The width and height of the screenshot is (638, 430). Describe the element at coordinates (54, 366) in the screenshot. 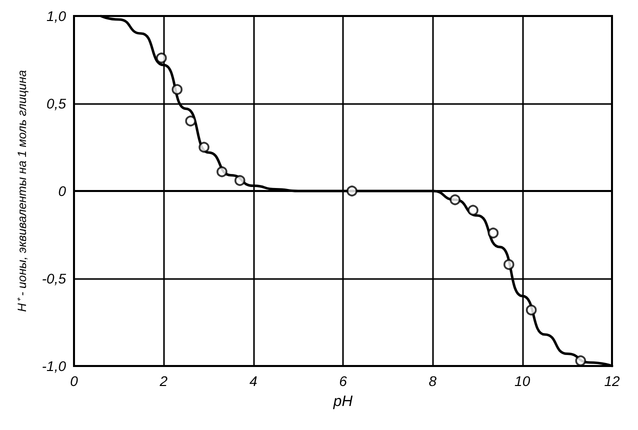

I see `y-tick-label: -1,0` at that location.